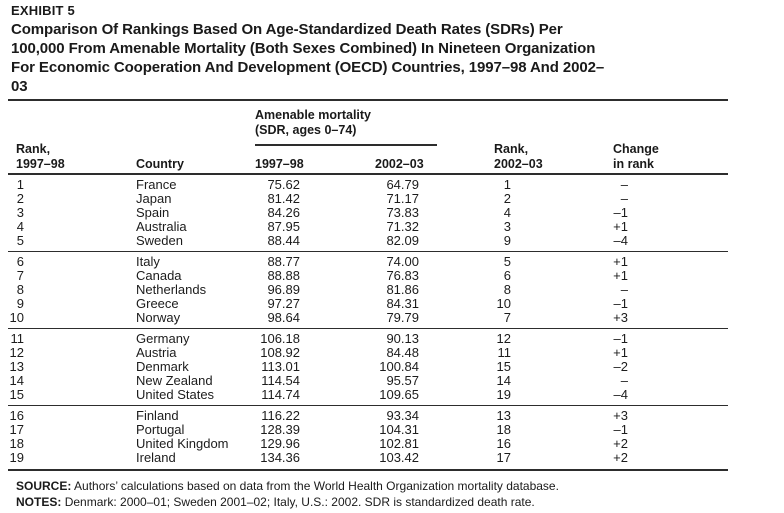 The height and width of the screenshot is (513, 784). What do you see at coordinates (20, 212) in the screenshot?
I see `cell-rank-1997-98: 3` at bounding box center [20, 212].